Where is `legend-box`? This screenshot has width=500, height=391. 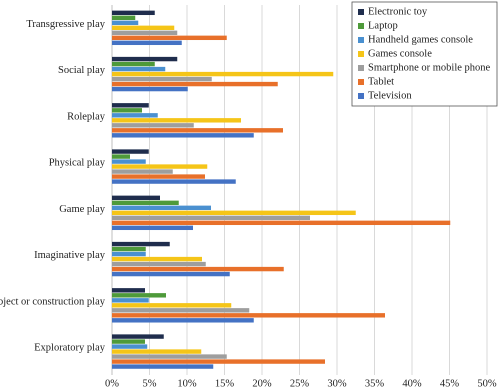 legend-box is located at coordinates (424, 54).